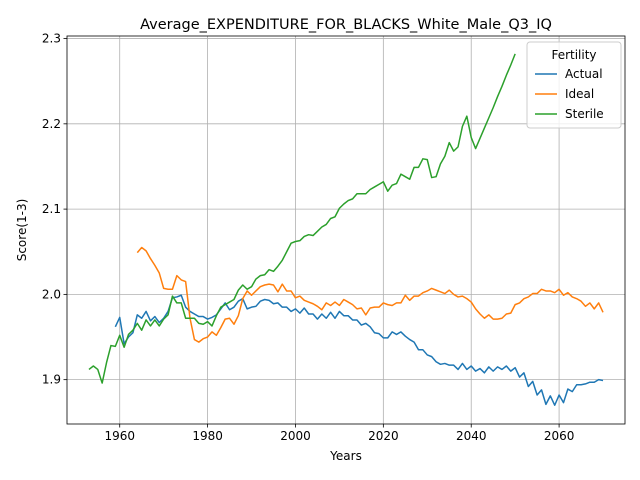 This screenshot has height=480, width=640. I want to click on y-tick-label: 2.1, so click(51, 209).